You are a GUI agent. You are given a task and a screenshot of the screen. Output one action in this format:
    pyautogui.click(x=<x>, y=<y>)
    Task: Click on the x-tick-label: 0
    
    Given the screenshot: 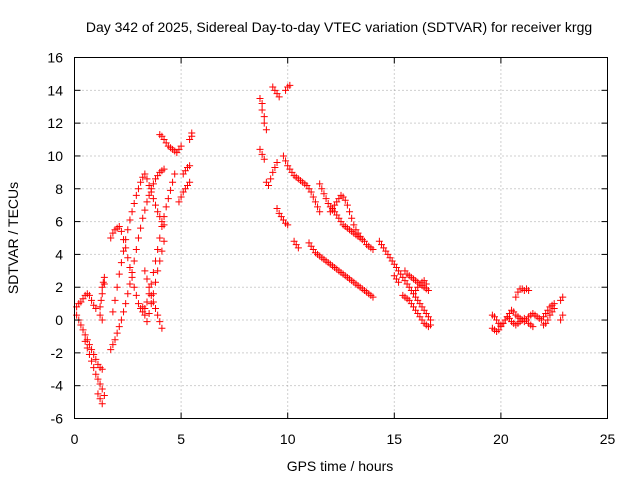 What is the action you would take?
    pyautogui.click(x=75, y=439)
    